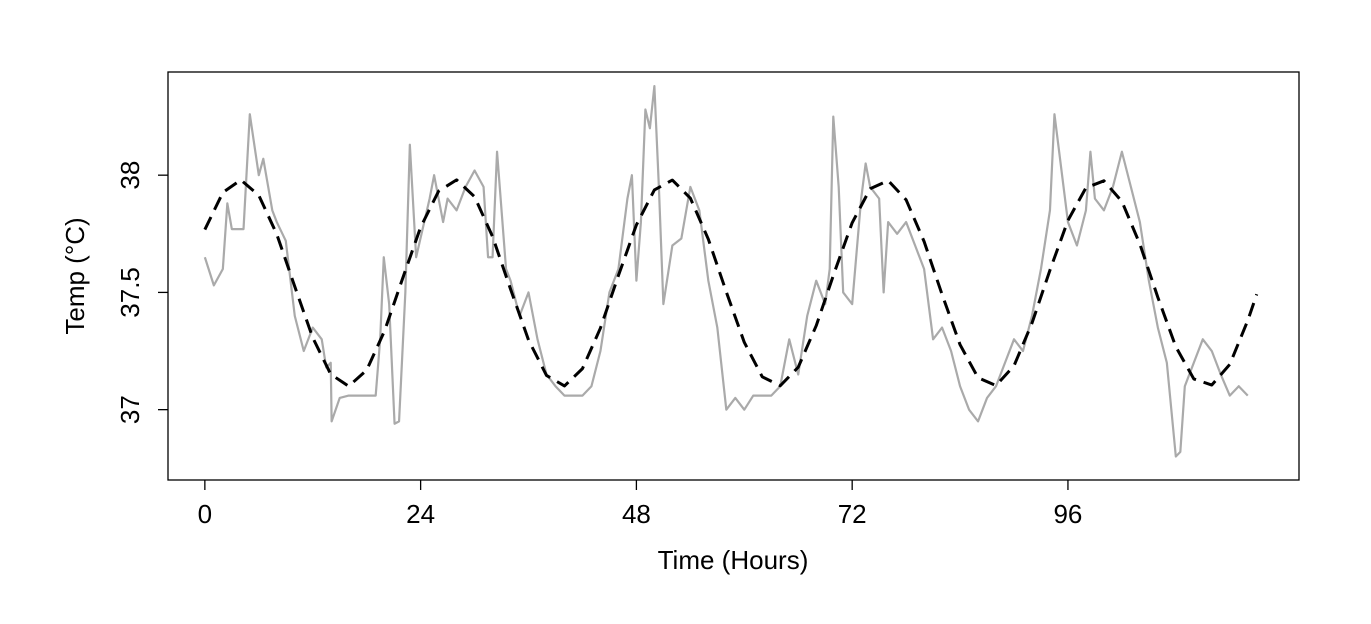  What do you see at coordinates (733, 560) in the screenshot?
I see `x-axis-label: Time (Hours)` at bounding box center [733, 560].